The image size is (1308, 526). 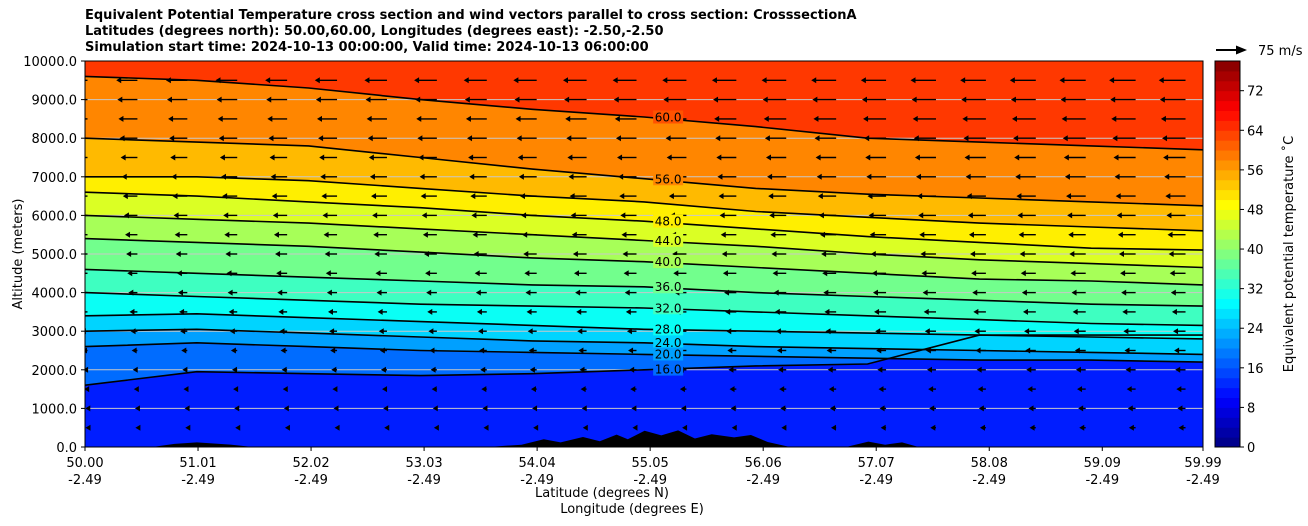 What do you see at coordinates (55, 139) in the screenshot?
I see `y-tick-label: 8000.0` at bounding box center [55, 139].